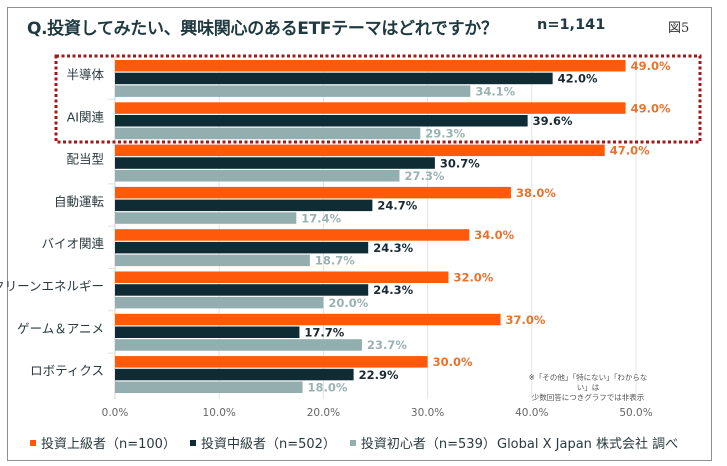 The height and width of the screenshot is (466, 727). Describe the element at coordinates (324, 333) in the screenshot. I see `data-label-intermediate: 17.7%` at that location.